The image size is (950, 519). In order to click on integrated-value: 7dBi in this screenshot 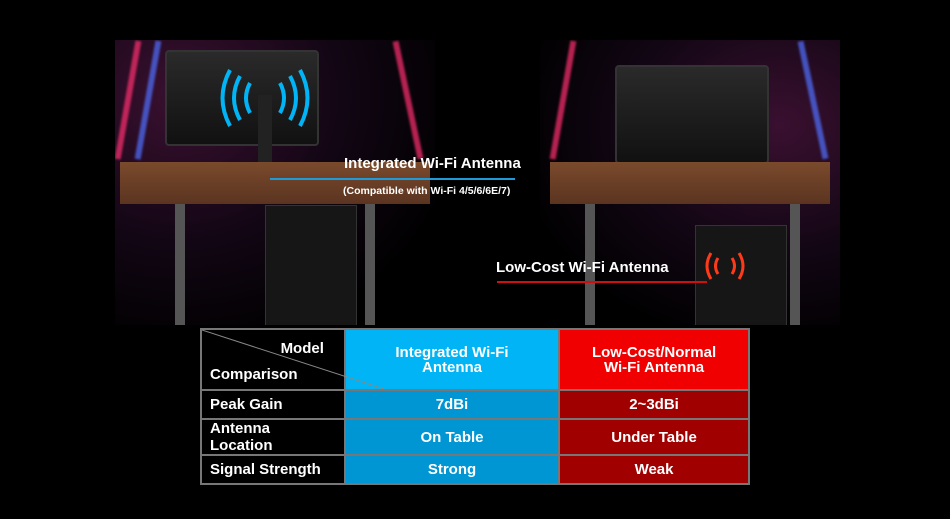, I will do `click(452, 404)`.